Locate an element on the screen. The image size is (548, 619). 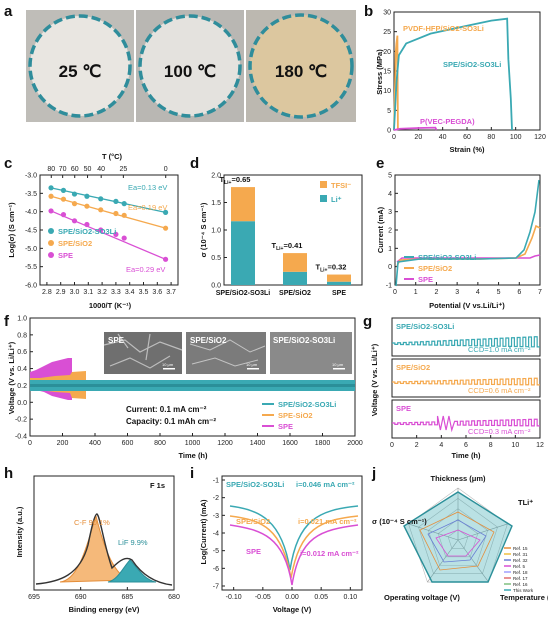
legend: TFSI⁻ Li⁺ is located at coordinates (335, 192).